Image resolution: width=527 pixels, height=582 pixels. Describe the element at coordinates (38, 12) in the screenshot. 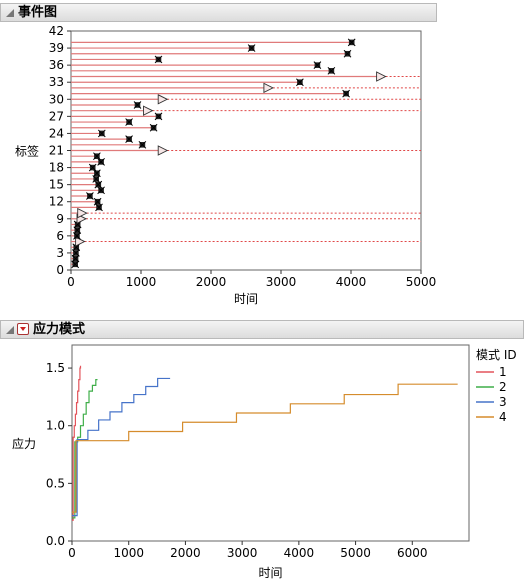

I see `event-plot-title: 事件图` at that location.